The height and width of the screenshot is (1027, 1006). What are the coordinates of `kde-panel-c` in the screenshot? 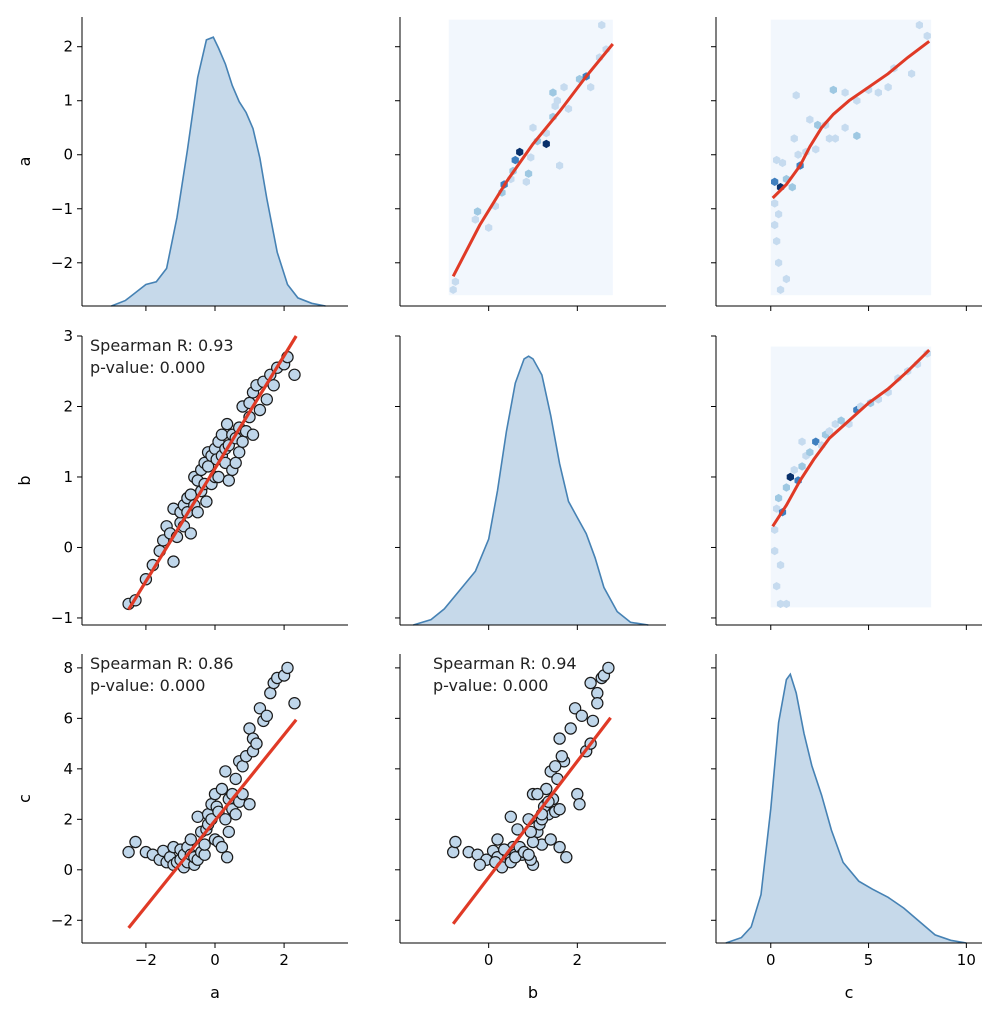 It's located at (846, 808).